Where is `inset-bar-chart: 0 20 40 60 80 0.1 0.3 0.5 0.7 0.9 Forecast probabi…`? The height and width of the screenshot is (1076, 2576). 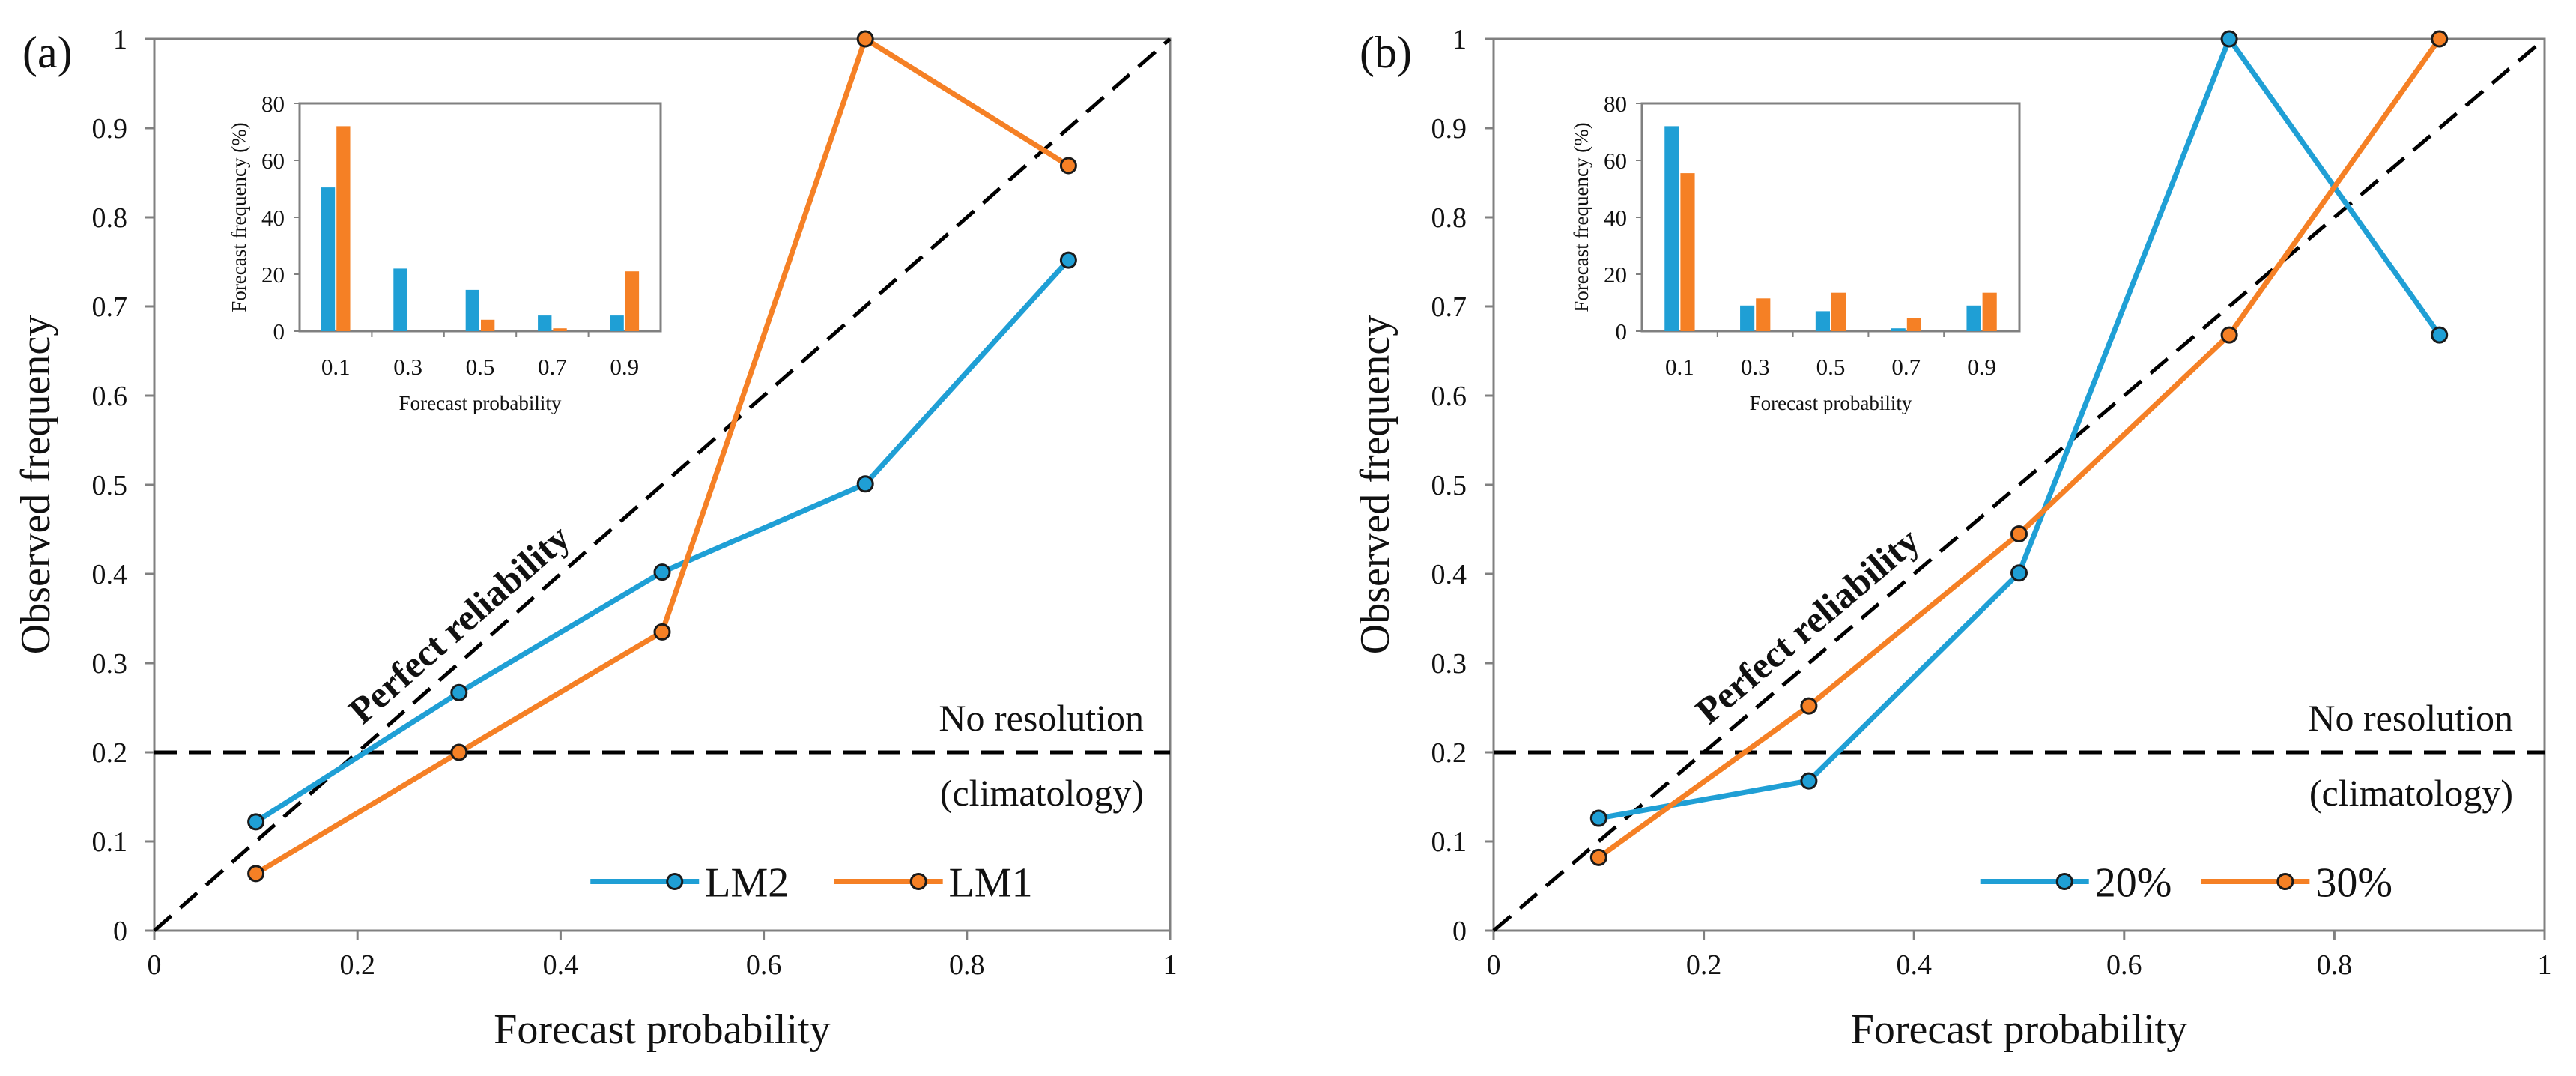 inset-bar-chart: 0 20 40 60 80 0.1 0.3 0.5 0.7 0.9 Forecast probabi… is located at coordinates (445, 252).